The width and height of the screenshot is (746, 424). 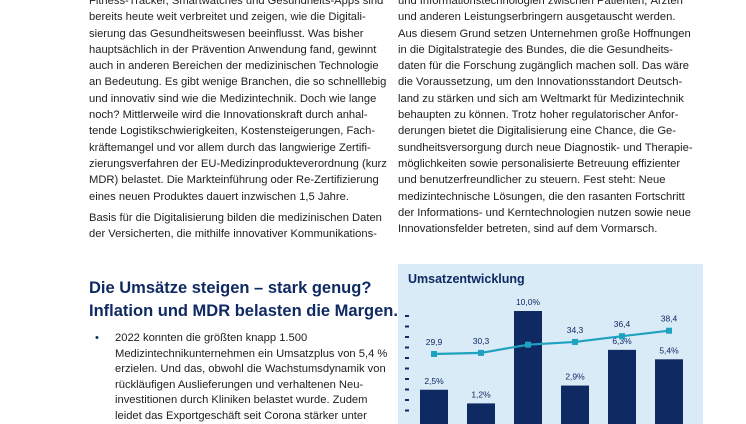 I want to click on bar-data-label: 2,9%, so click(x=575, y=377).